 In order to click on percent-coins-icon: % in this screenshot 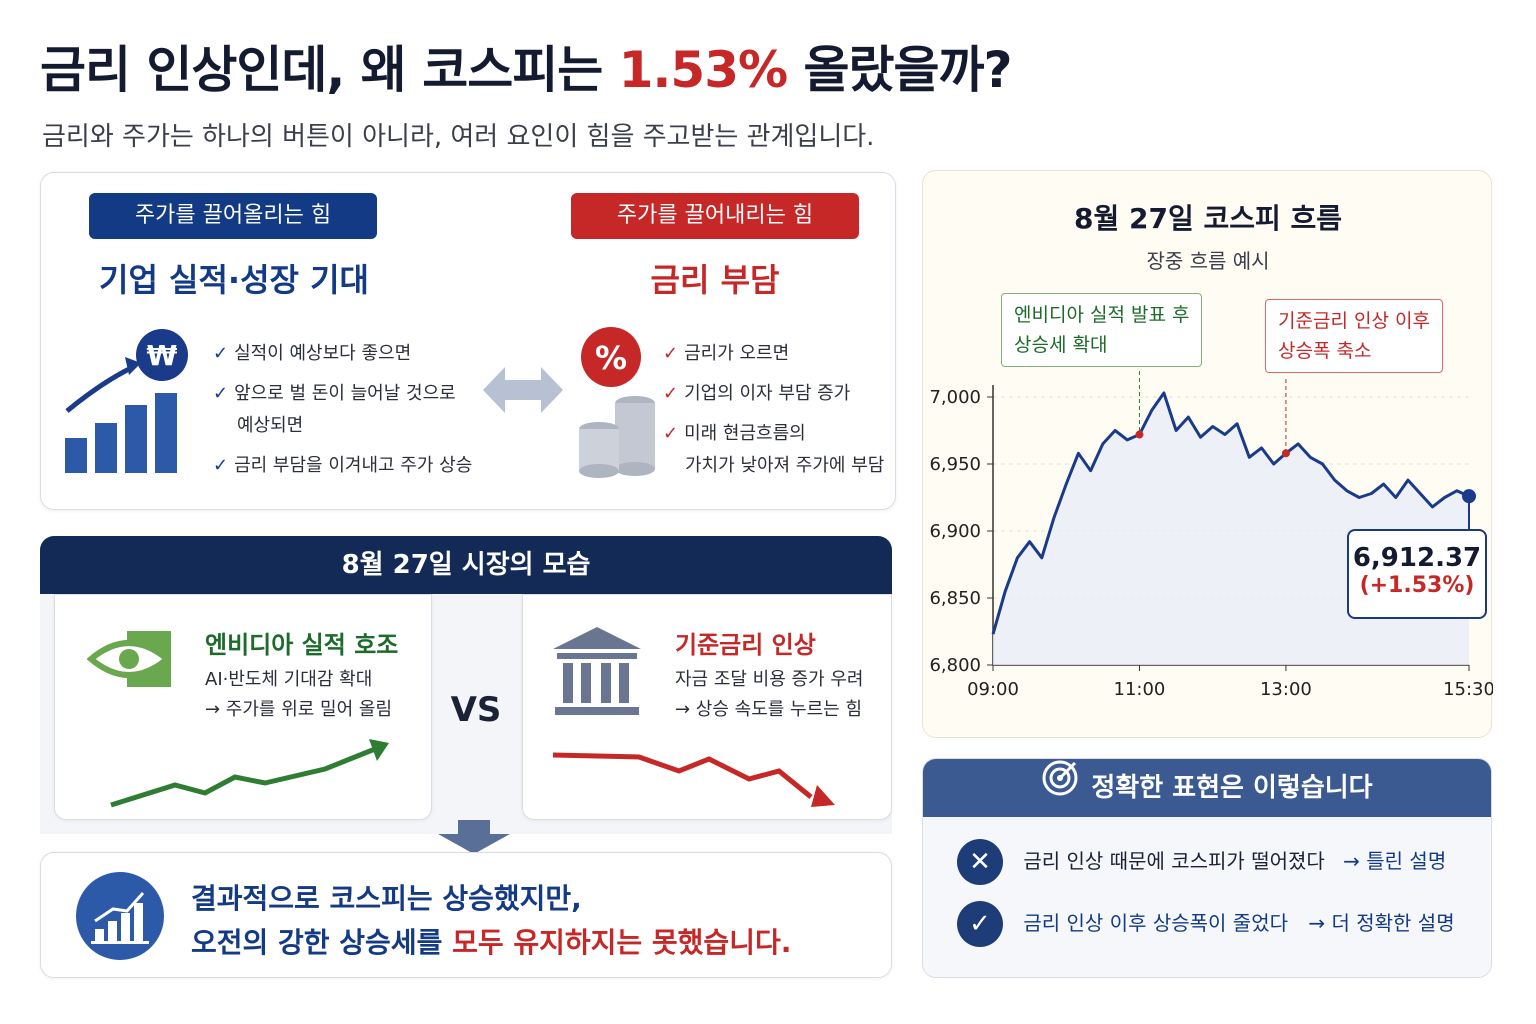, I will do `click(617, 402)`.